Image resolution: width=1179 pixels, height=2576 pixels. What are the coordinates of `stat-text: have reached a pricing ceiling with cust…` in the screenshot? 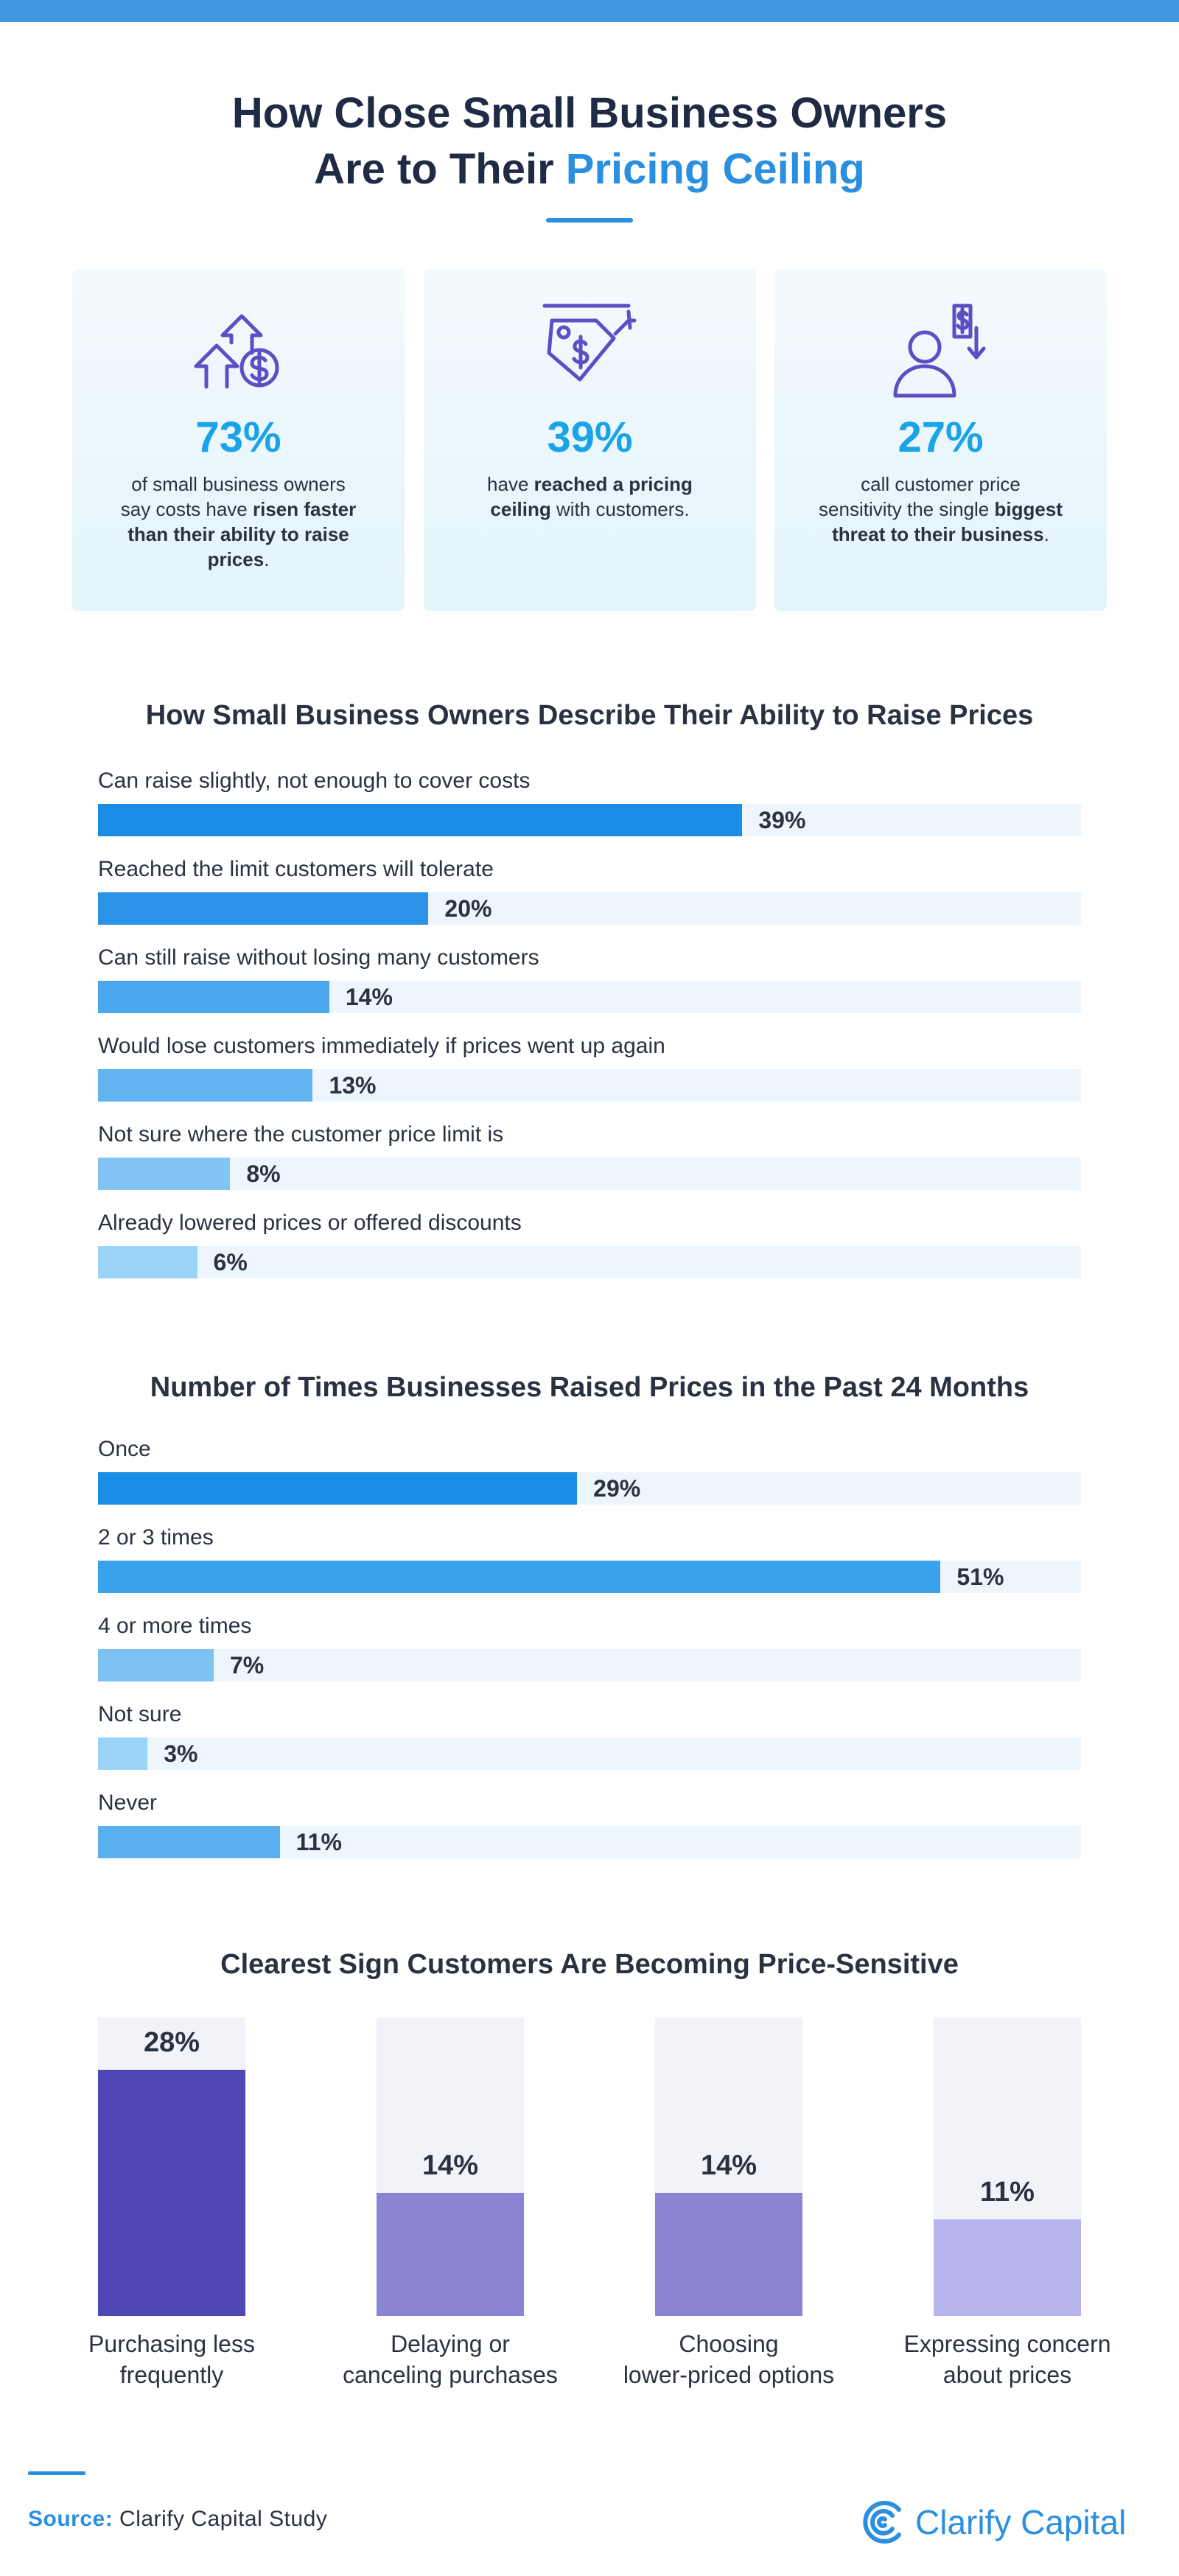 It's located at (590, 496).